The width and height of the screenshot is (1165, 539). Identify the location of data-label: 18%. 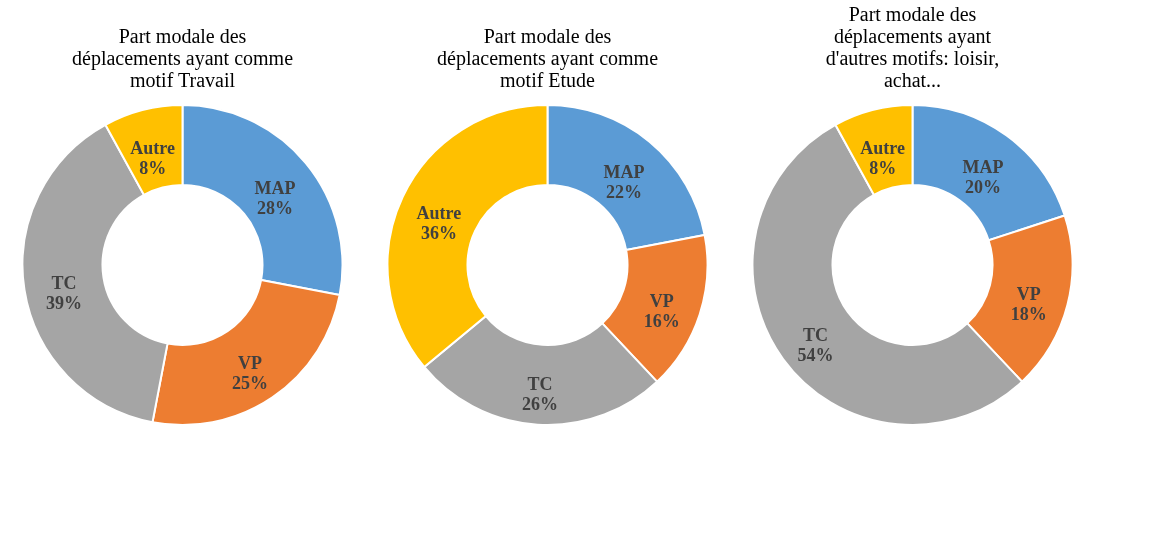
(1028, 313).